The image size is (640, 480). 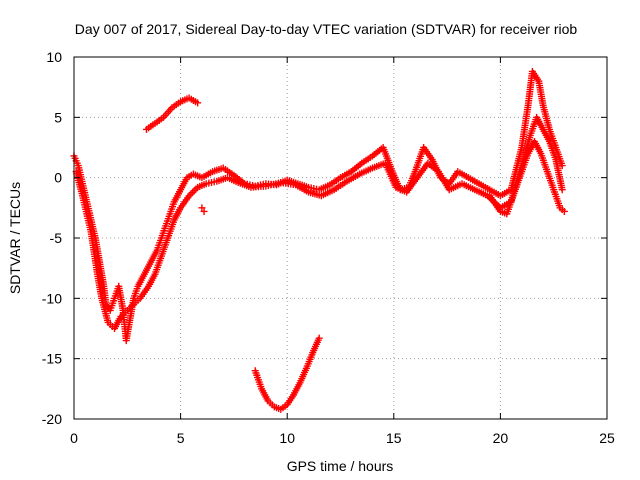 What do you see at coordinates (287, 438) in the screenshot?
I see `x-tick-label: 10` at bounding box center [287, 438].